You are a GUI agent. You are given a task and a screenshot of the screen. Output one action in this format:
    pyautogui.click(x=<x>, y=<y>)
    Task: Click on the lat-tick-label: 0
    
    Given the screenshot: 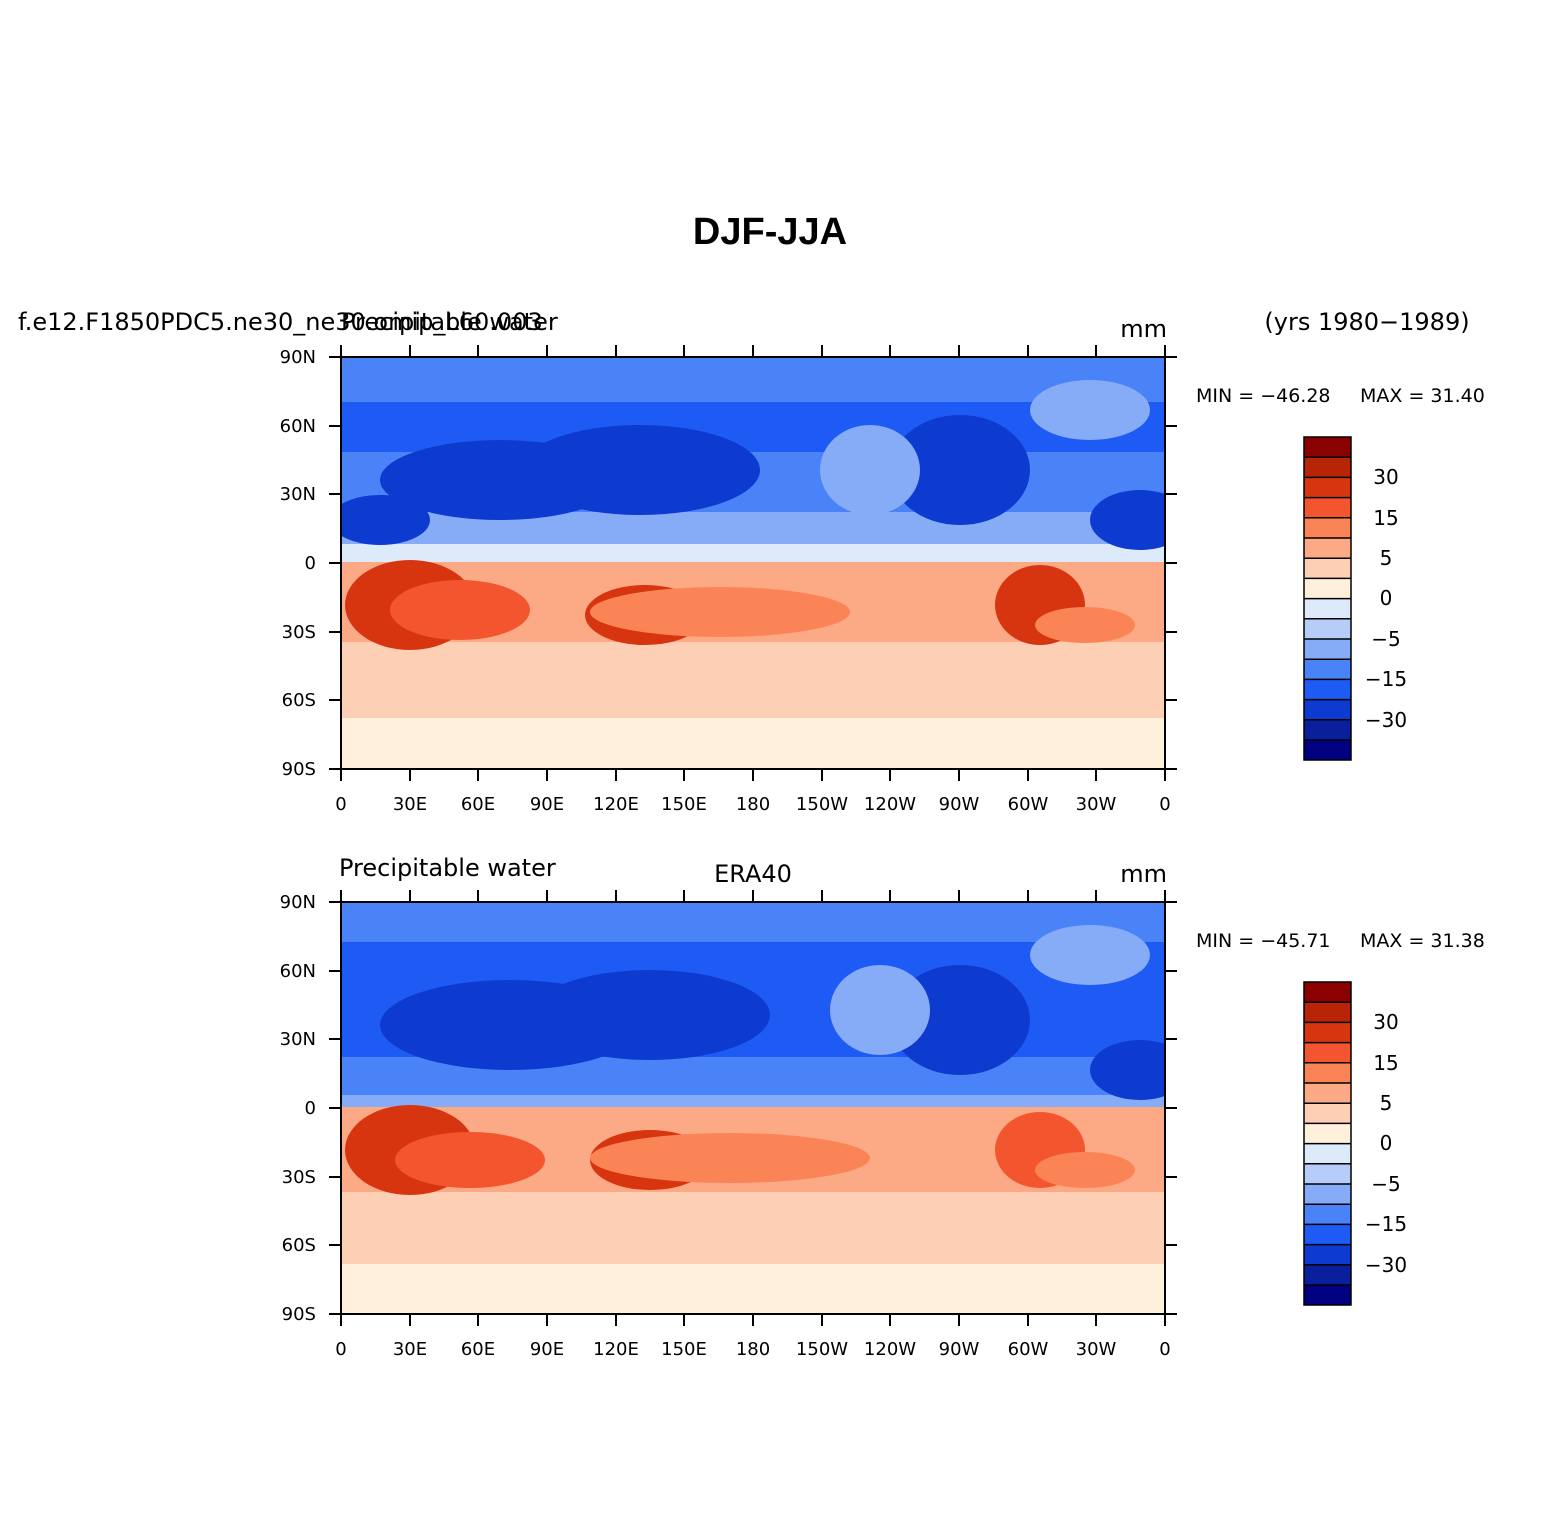 What is the action you would take?
    pyautogui.click(x=310, y=563)
    